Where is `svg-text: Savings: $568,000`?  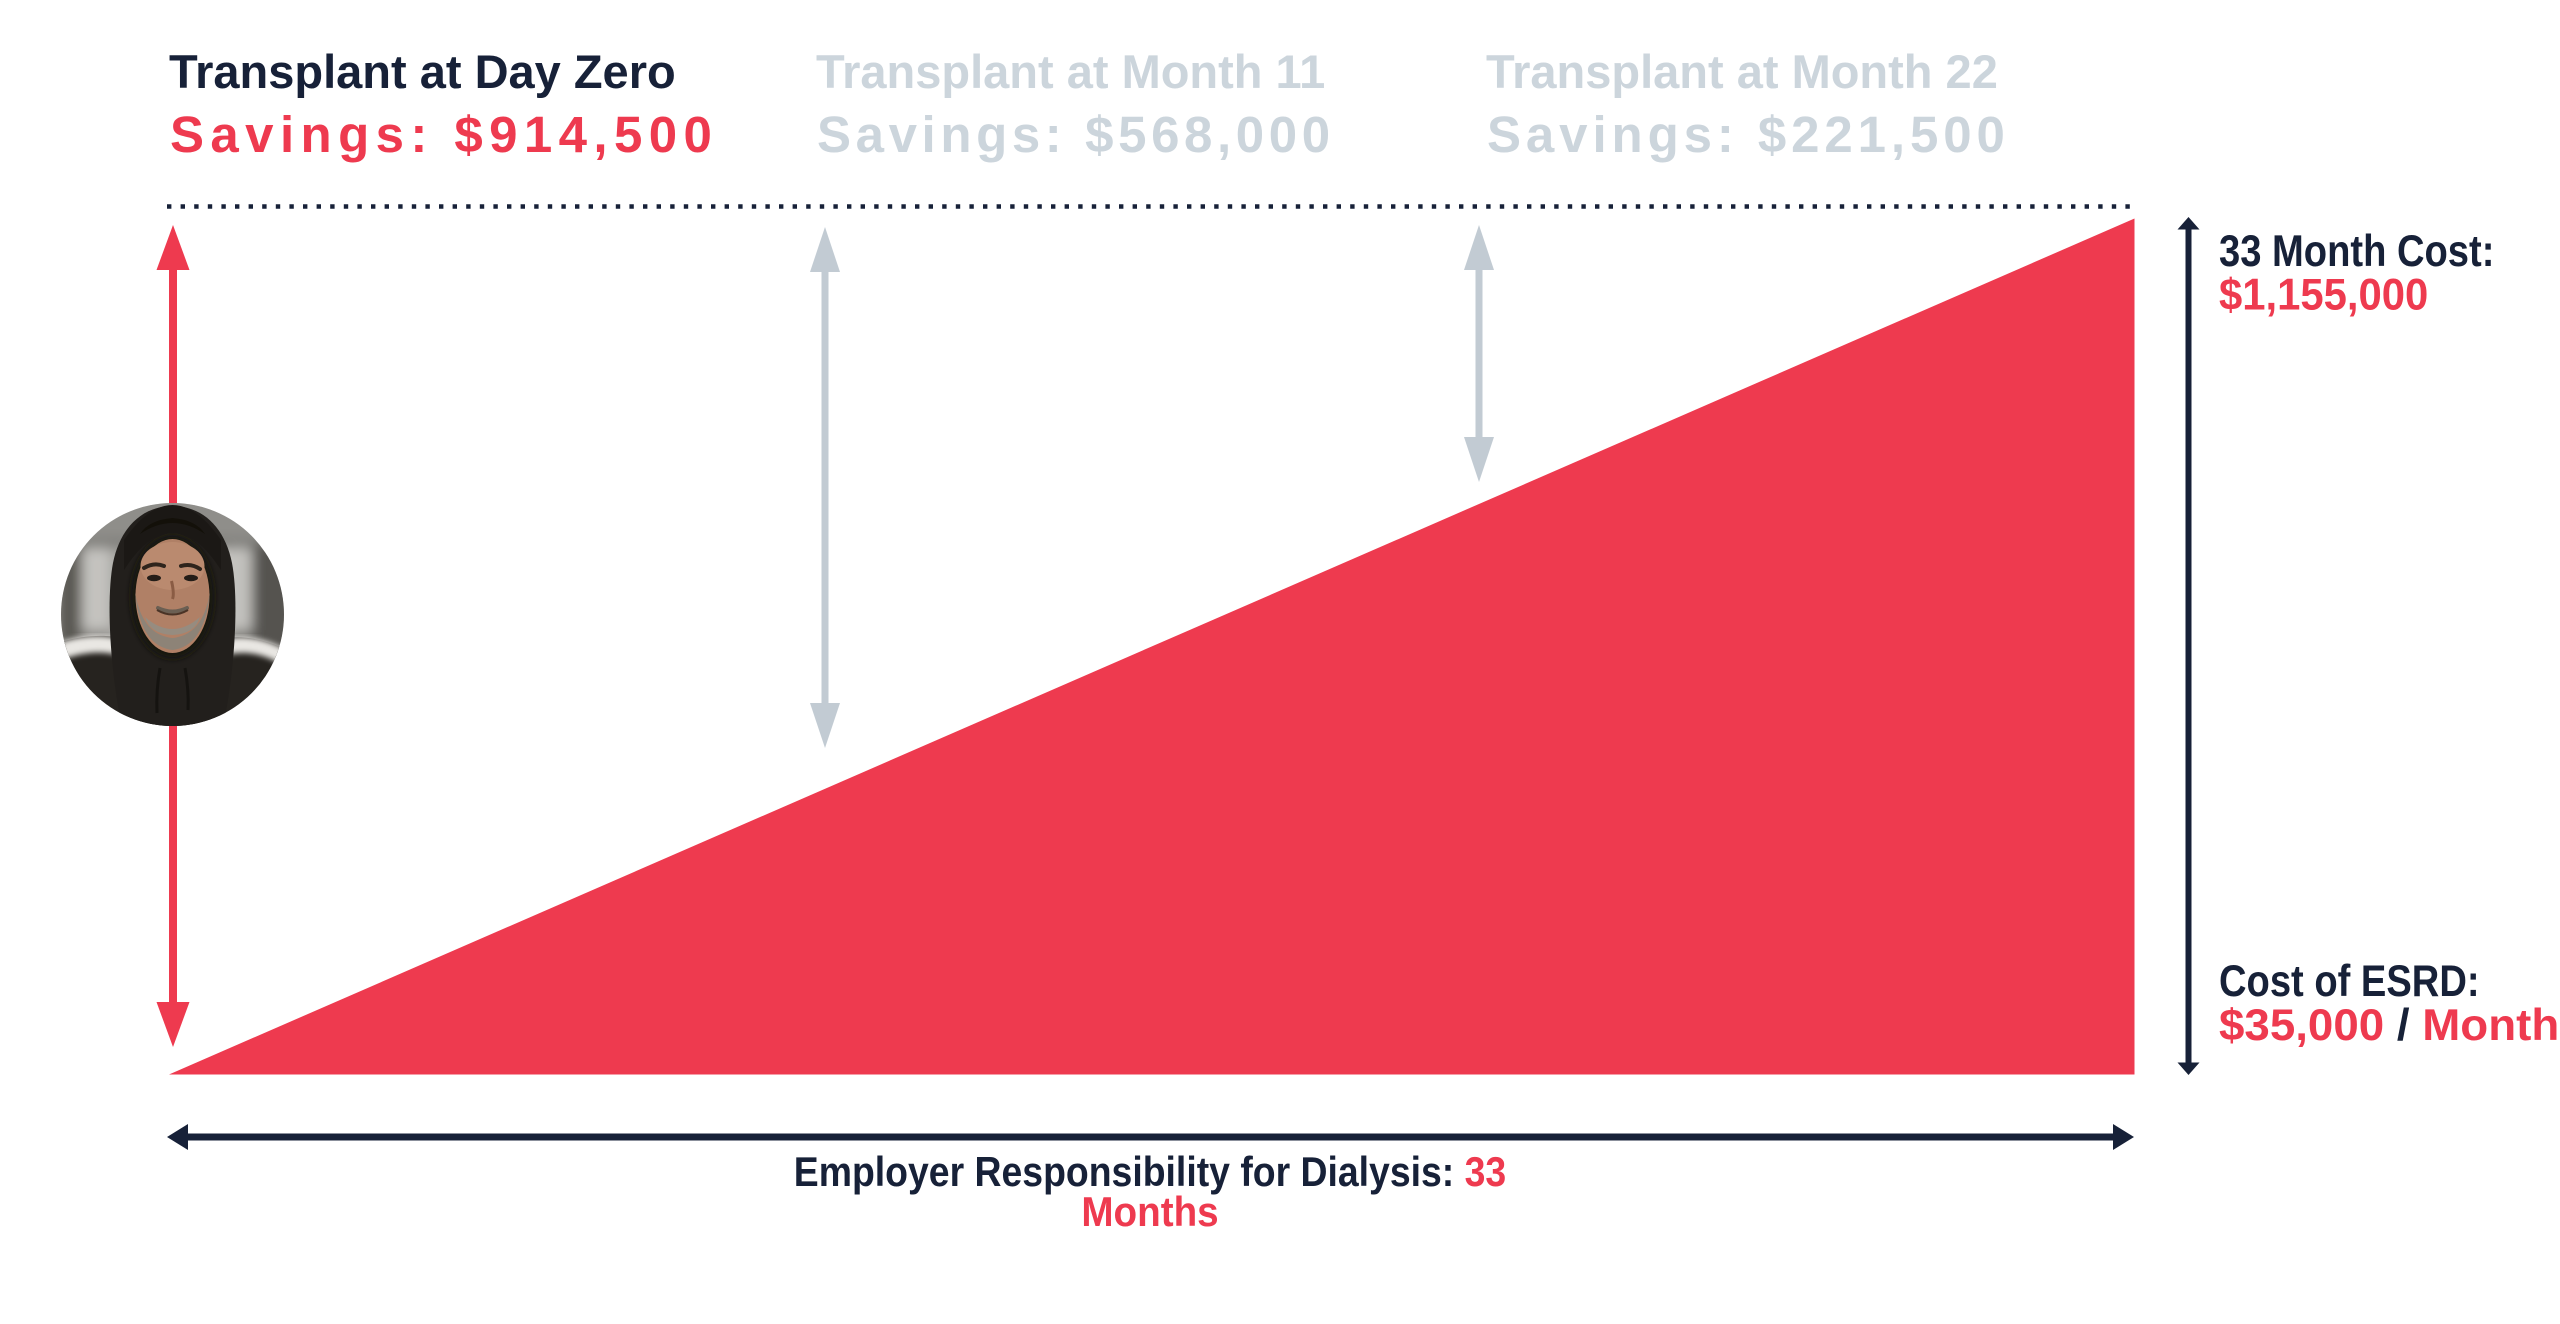
svg-text: Savings: $568,000 is located at coordinates (1076, 134).